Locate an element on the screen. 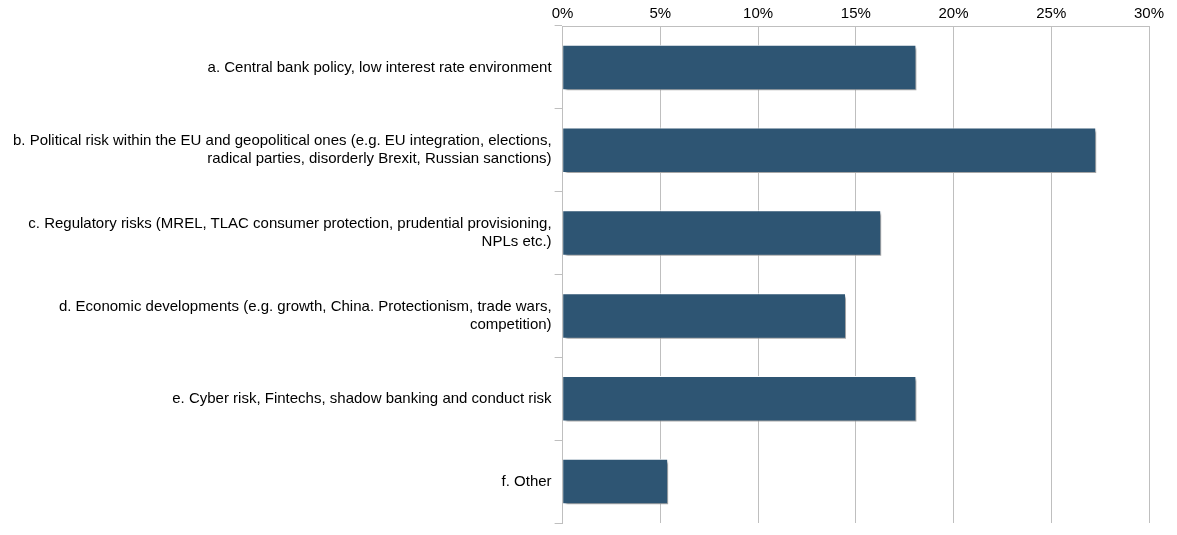  y-tick-label: e. Cyber risk, Fintechs, shadow banking and conduct risk is located at coordinates (362, 397).